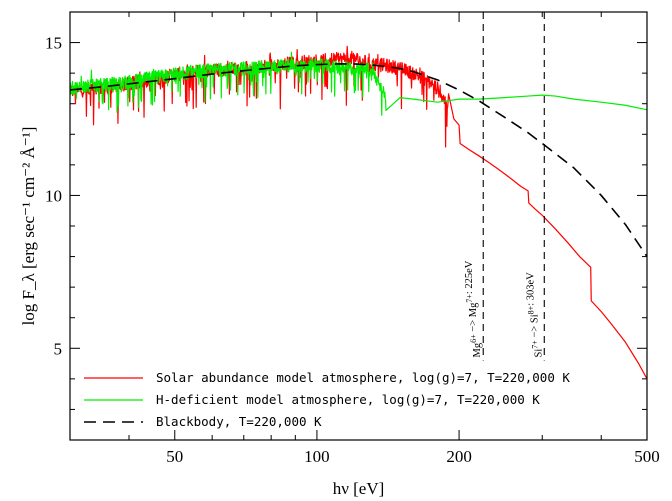 Image resolution: width=672 pixels, height=501 pixels. I want to click on y-tick-label: 10, so click(53, 195).